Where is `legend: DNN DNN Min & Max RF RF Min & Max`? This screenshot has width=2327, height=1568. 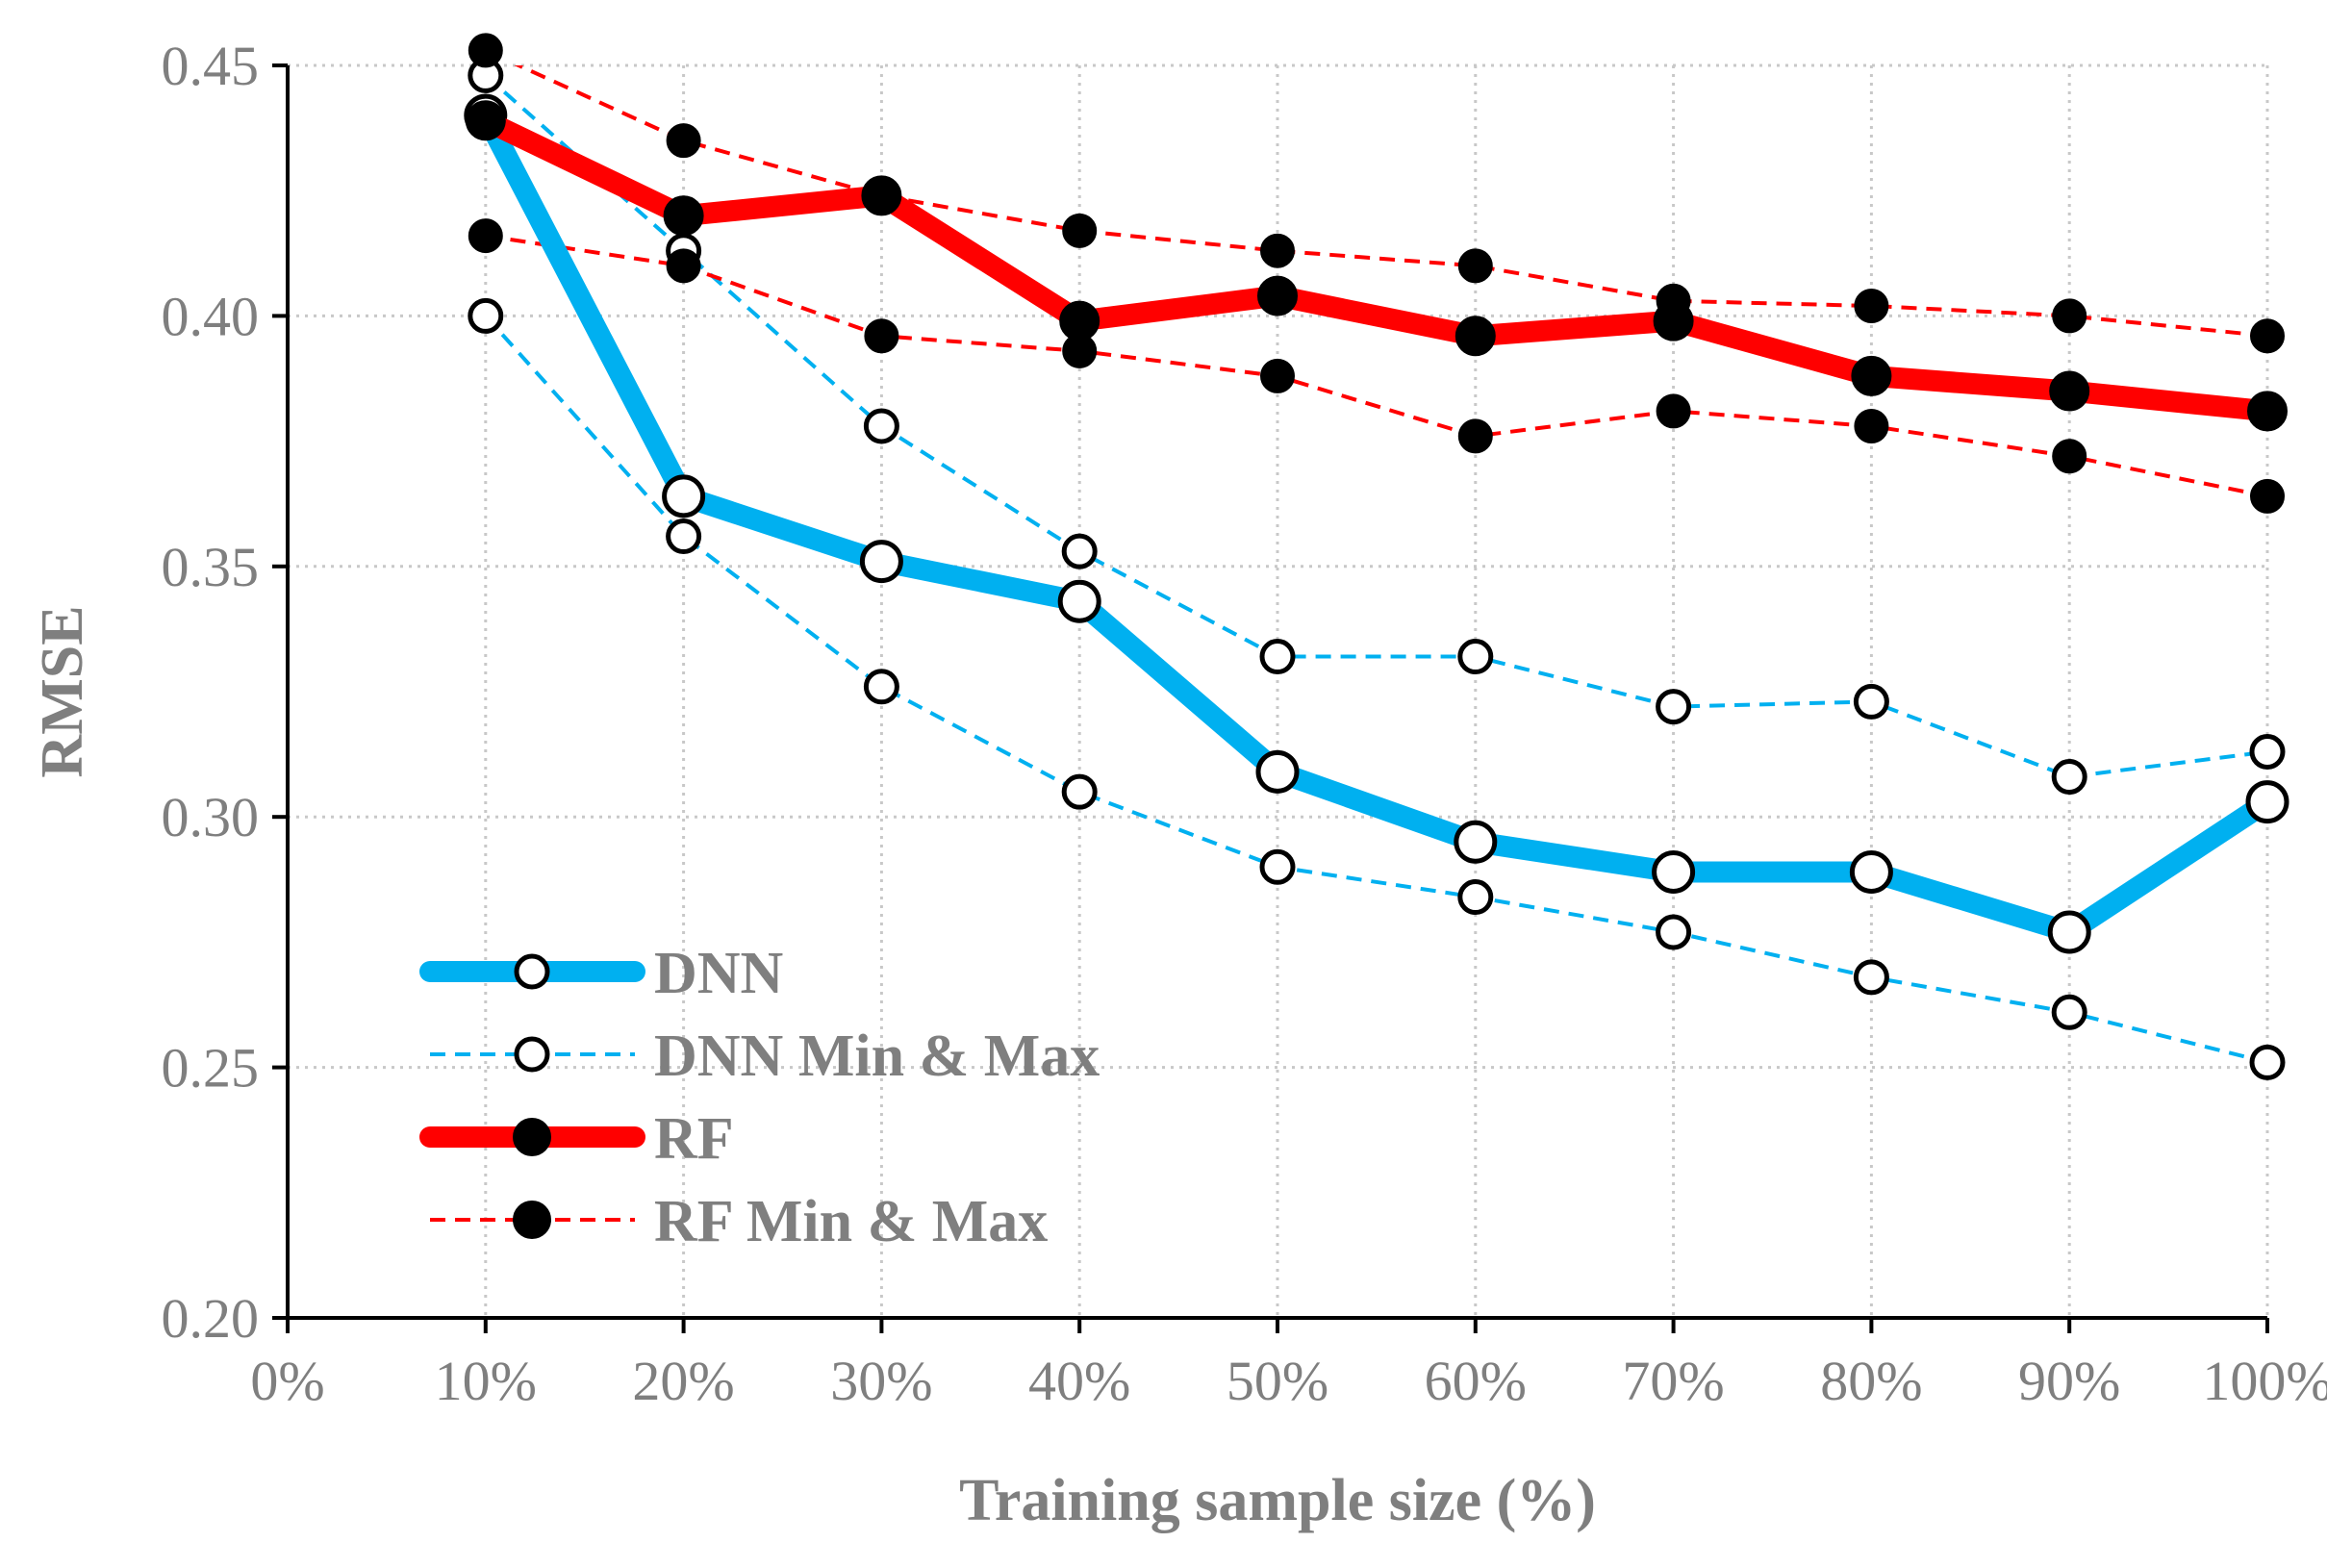
legend: DNN DNN Min & Max RF RF Min & Max is located at coordinates (760, 1097).